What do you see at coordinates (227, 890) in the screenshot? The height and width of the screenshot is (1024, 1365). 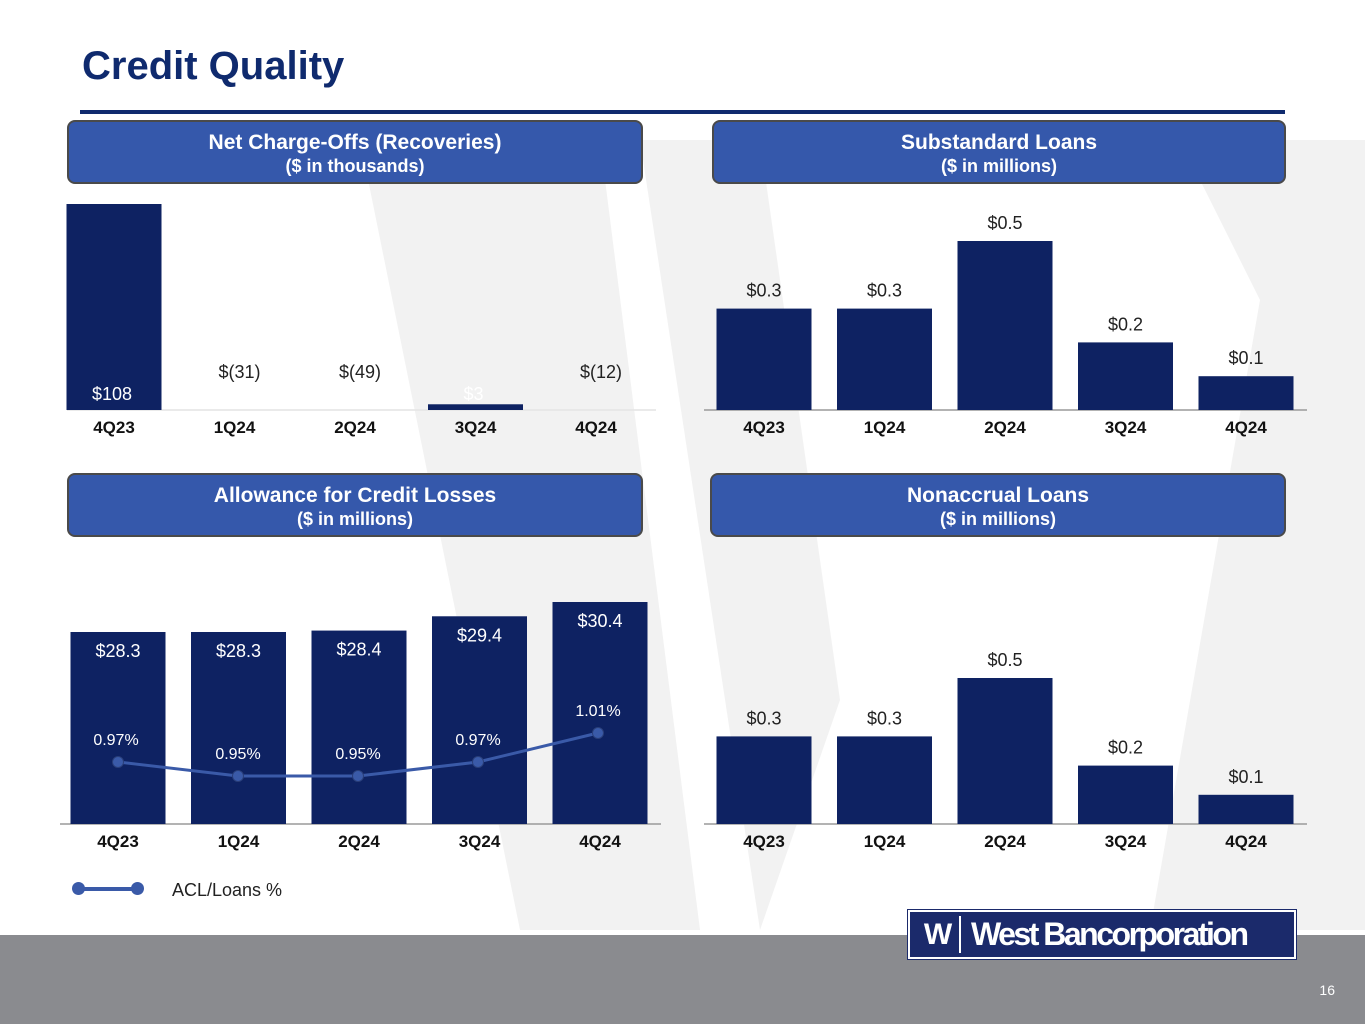 I see `legend-label: ACL/Loans %` at bounding box center [227, 890].